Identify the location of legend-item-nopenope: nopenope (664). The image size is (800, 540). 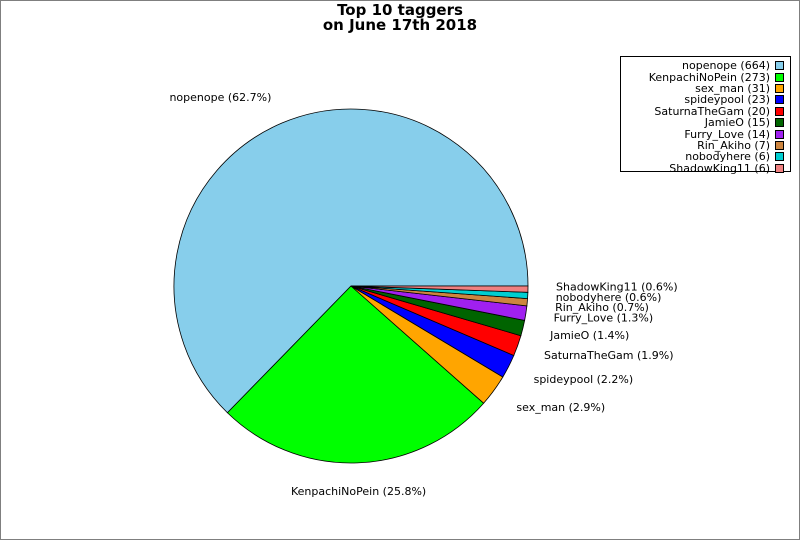
(705, 65).